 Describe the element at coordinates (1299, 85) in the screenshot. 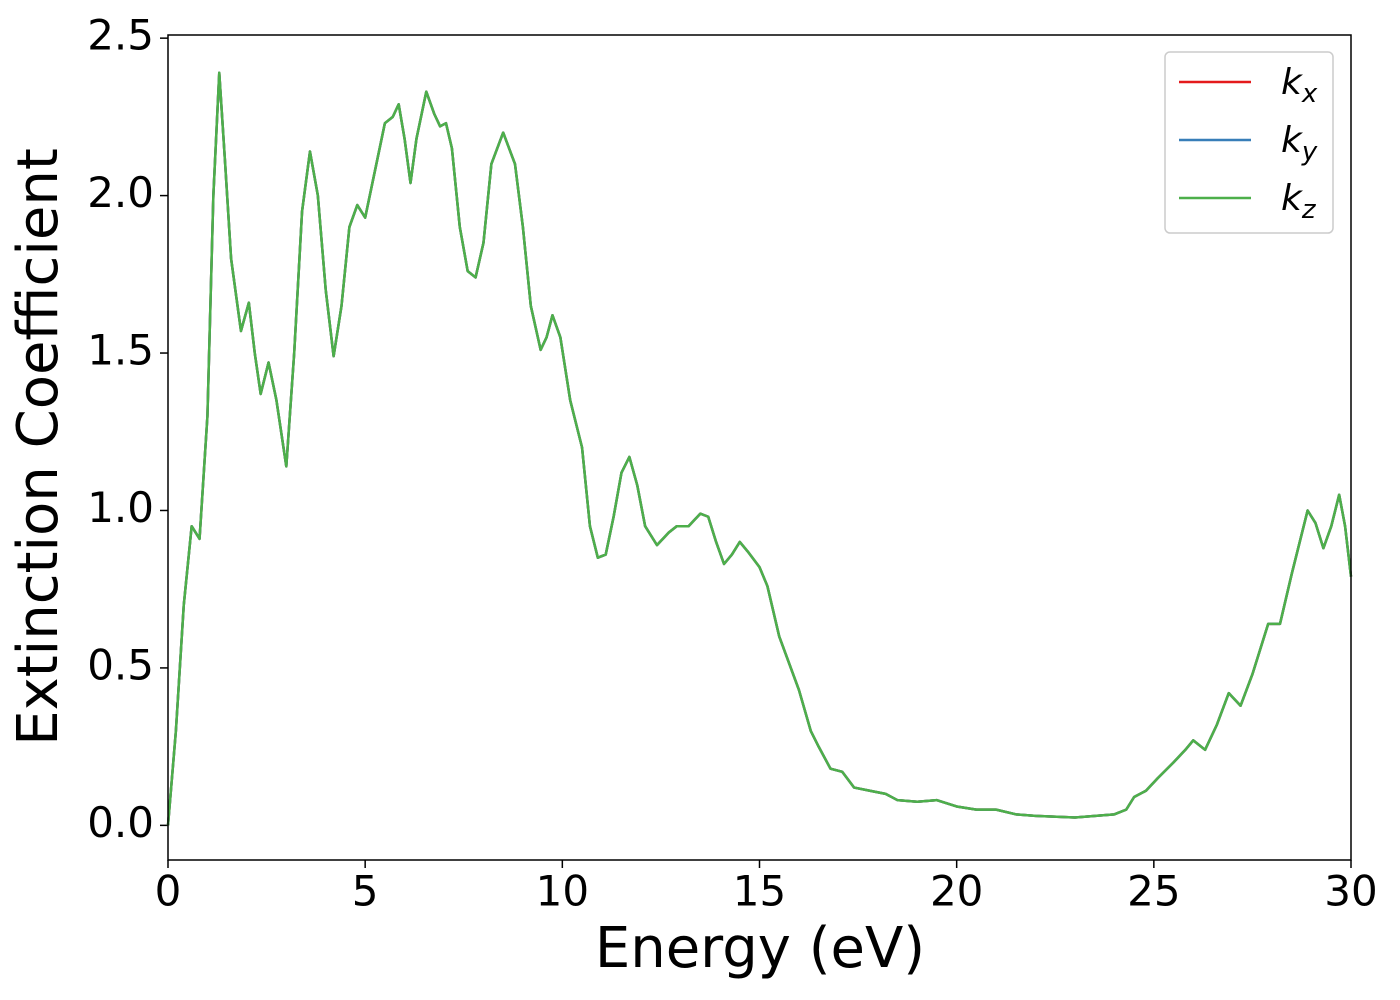

I see `legend-label: kx` at that location.